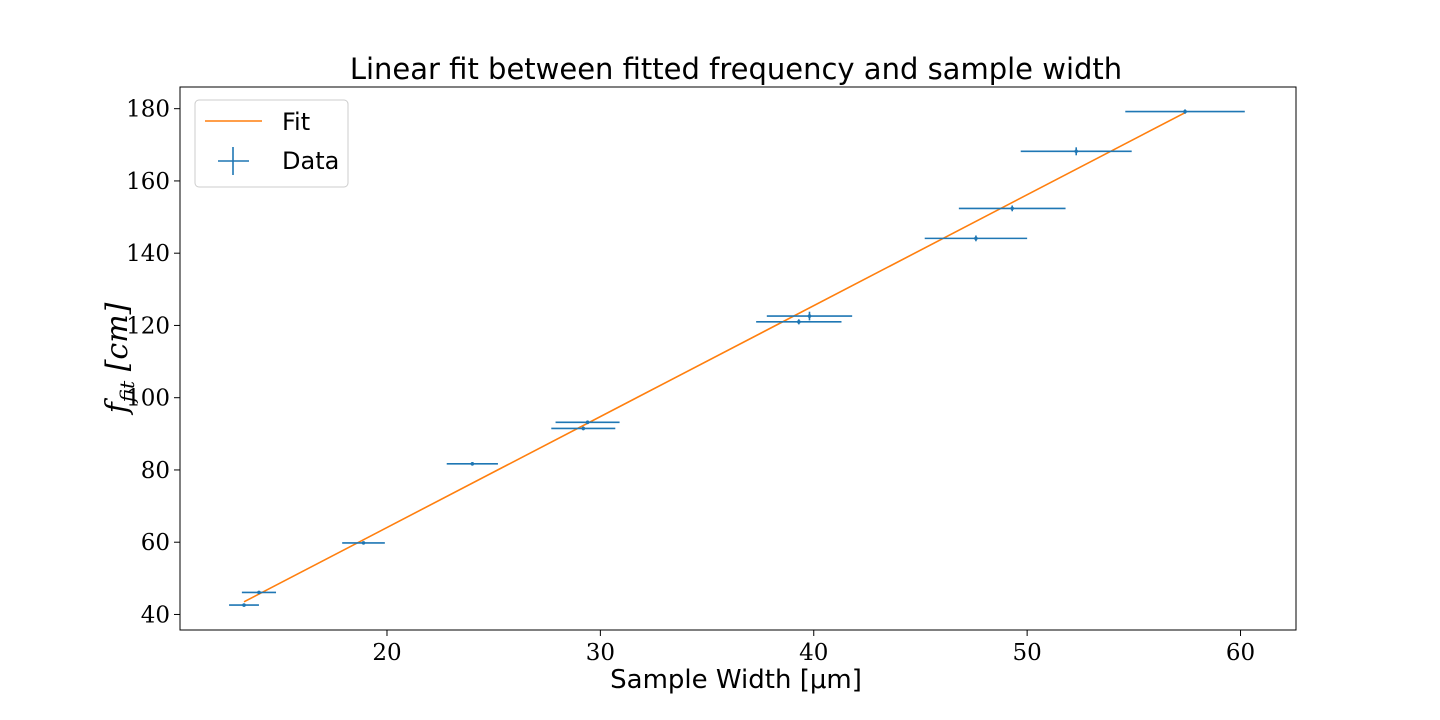 The width and height of the screenshot is (1440, 720). What do you see at coordinates (148, 182) in the screenshot?
I see `y-tick-label: 160` at bounding box center [148, 182].